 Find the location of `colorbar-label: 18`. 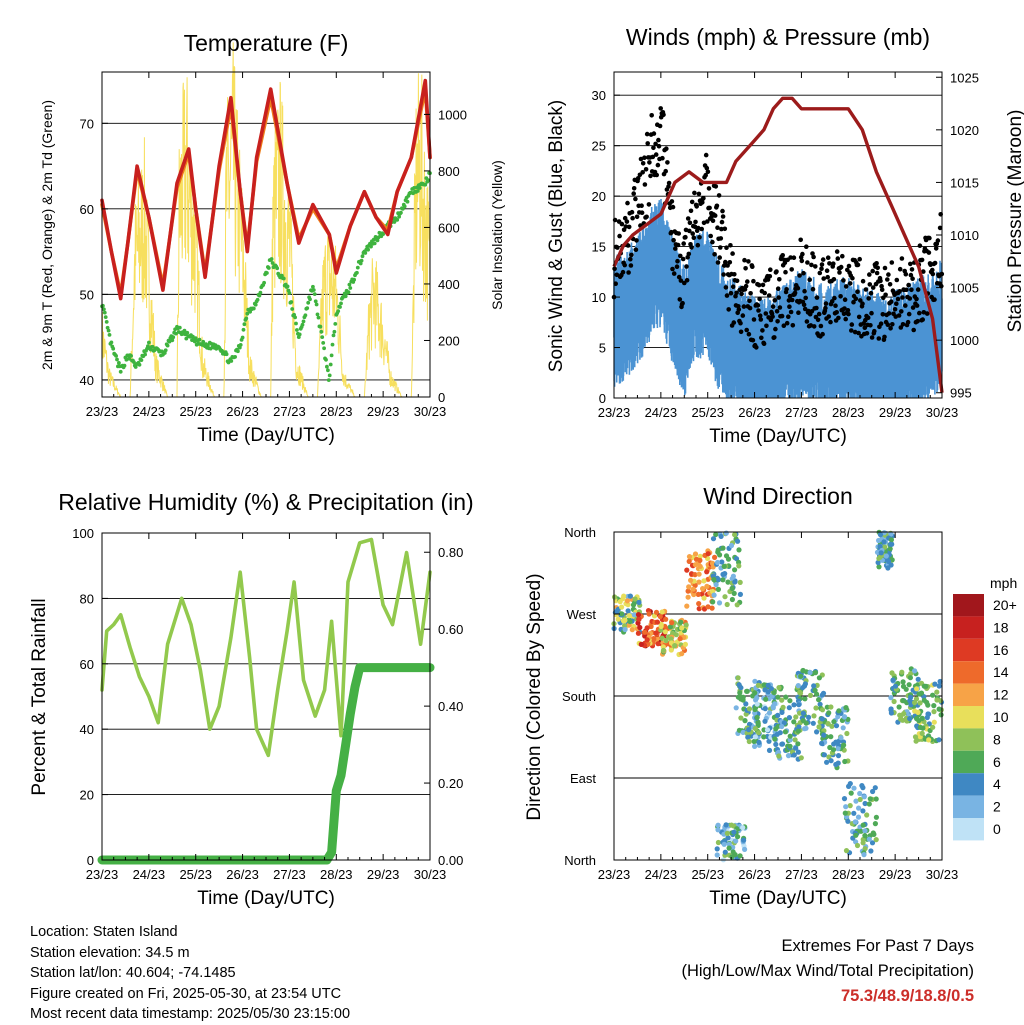

colorbar-label: 18 is located at coordinates (1001, 627).